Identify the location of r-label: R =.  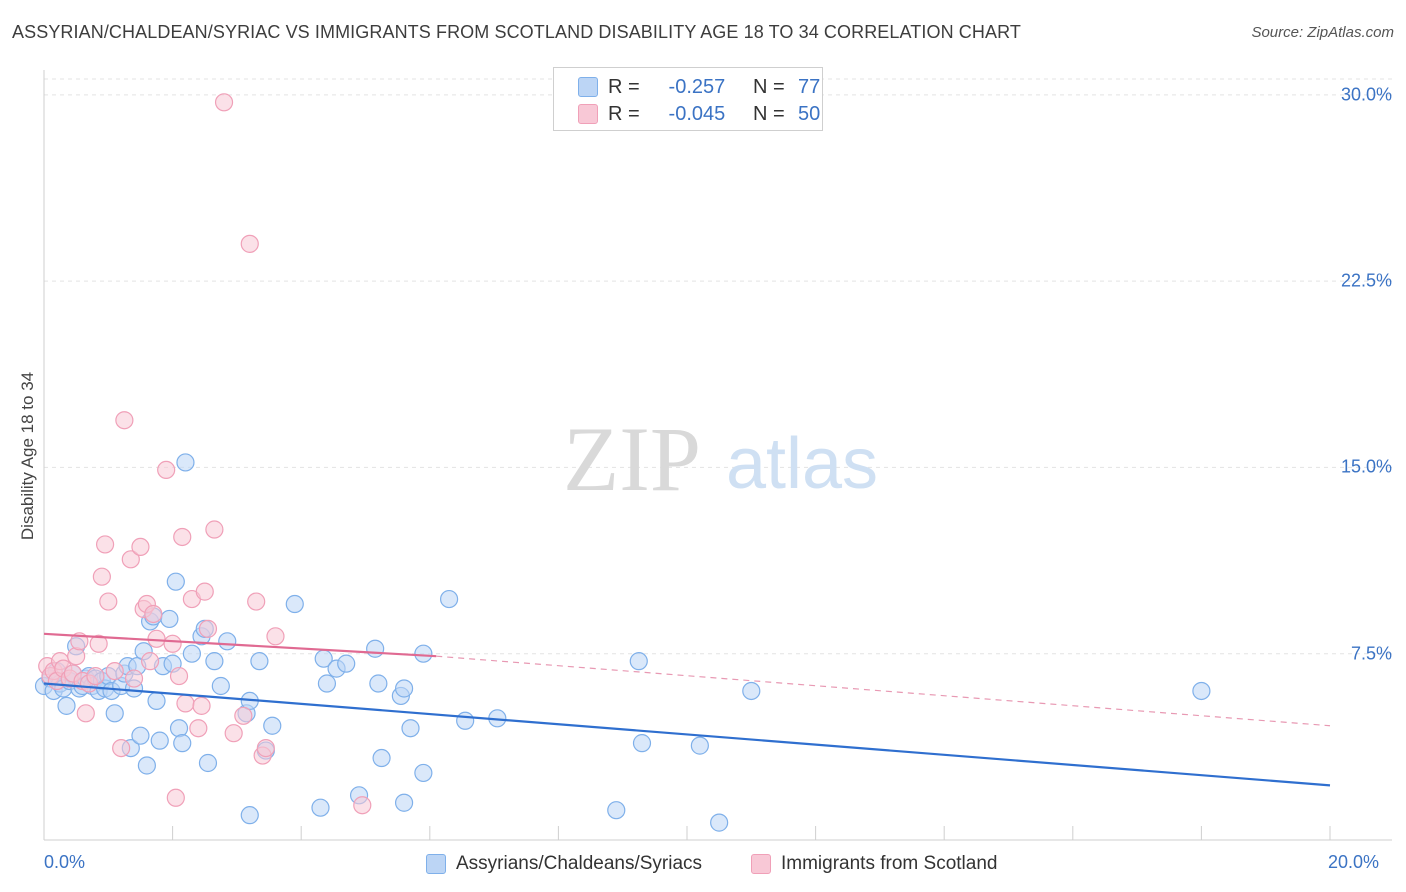
(624, 113).